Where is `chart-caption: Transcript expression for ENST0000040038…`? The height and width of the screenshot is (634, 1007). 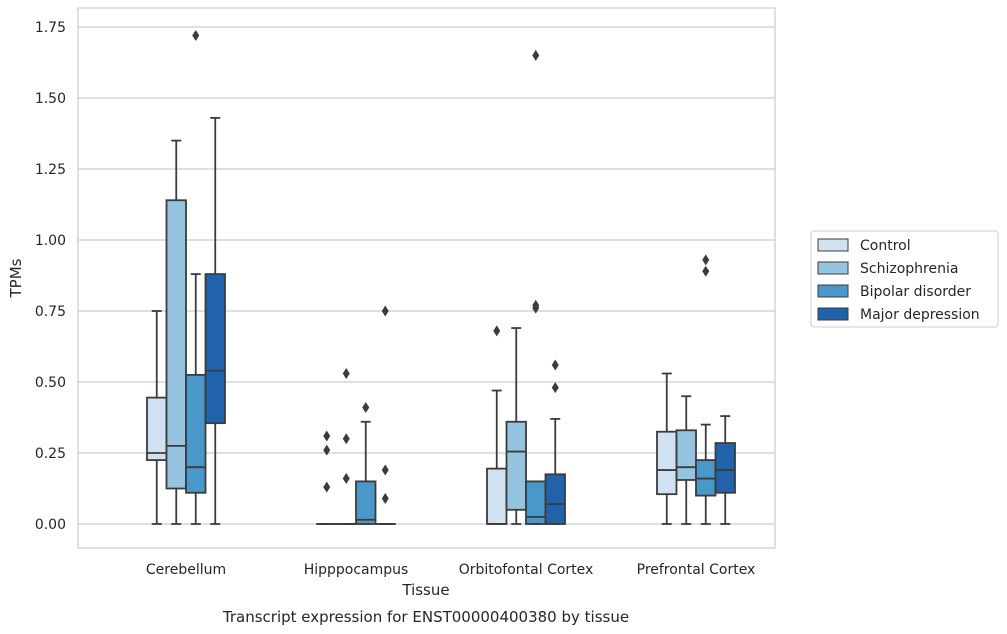
chart-caption: Transcript expression for ENST0000040038… is located at coordinates (425, 617).